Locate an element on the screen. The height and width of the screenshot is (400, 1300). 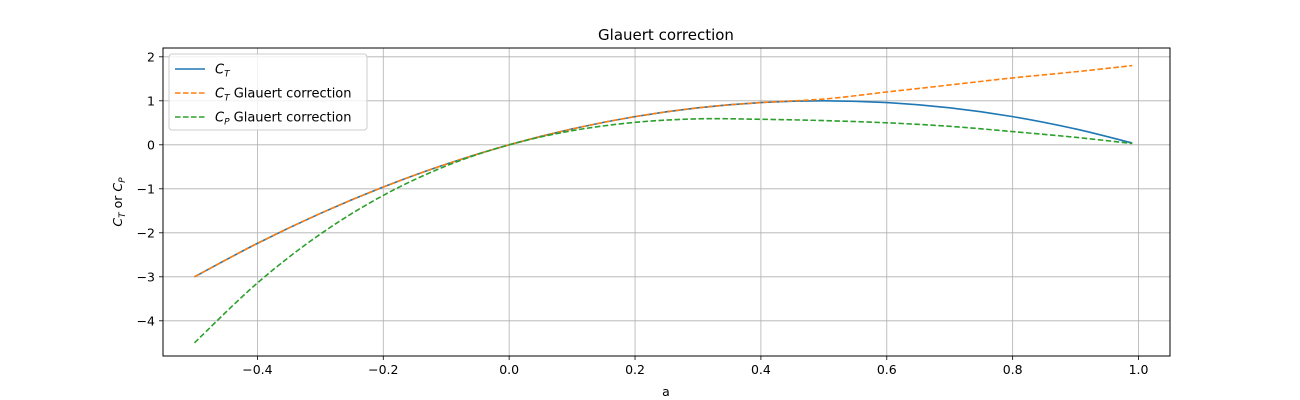
chart-title: Glauert correction is located at coordinates (666, 35).